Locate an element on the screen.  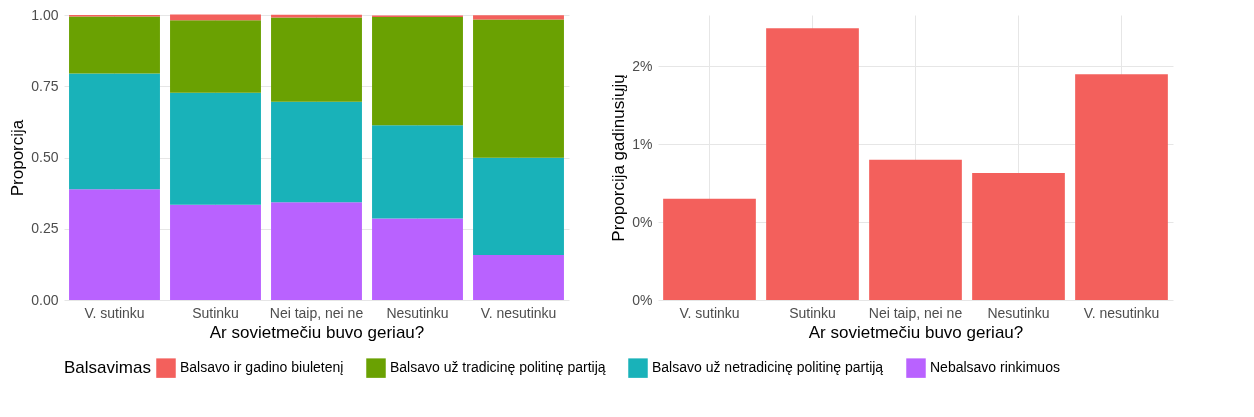
legend-label: Balsavo už tradicinę politinę partiją is located at coordinates (498, 367).